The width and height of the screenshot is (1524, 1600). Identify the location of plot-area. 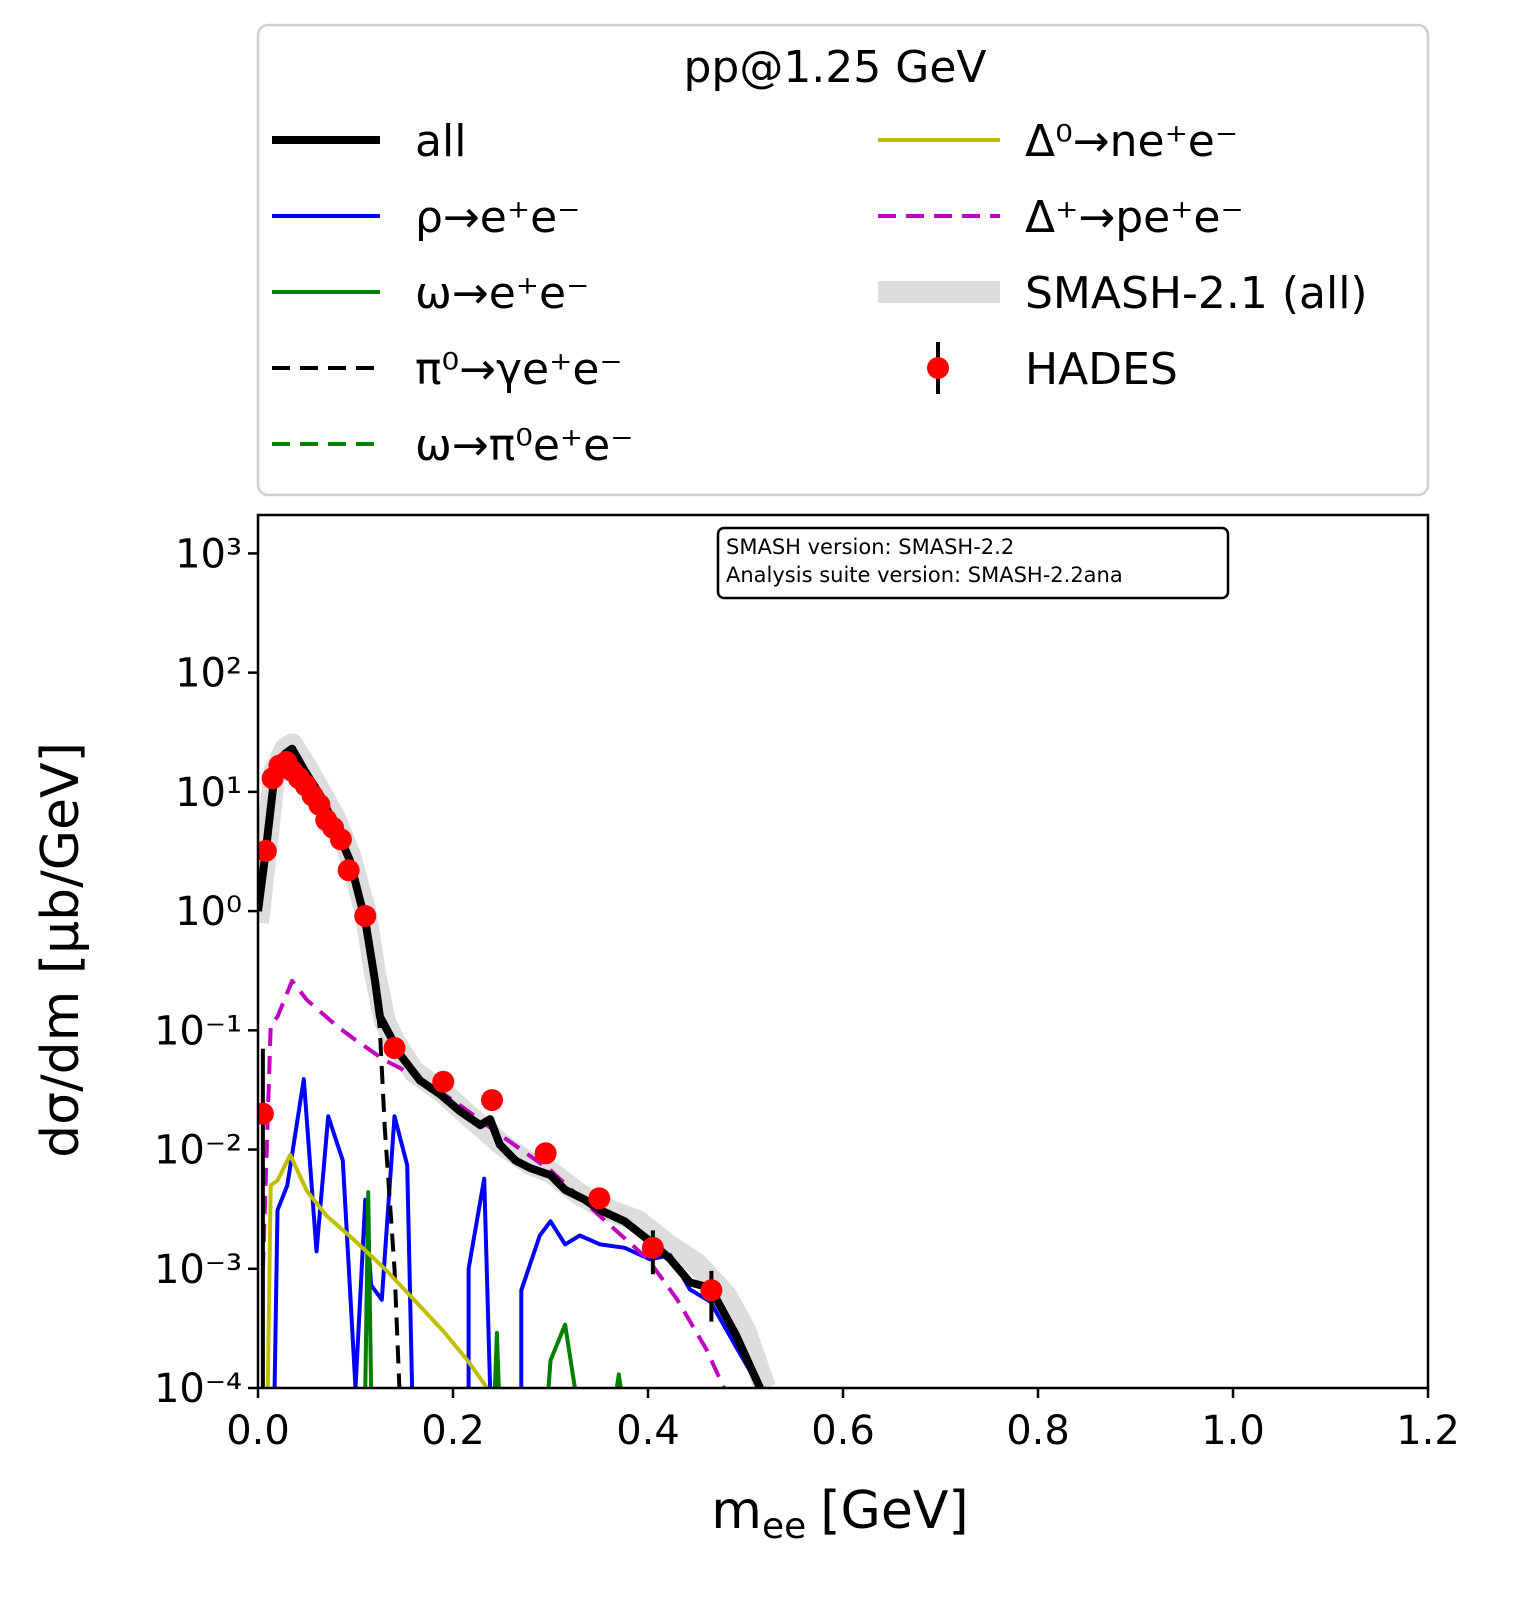
(517, 1060).